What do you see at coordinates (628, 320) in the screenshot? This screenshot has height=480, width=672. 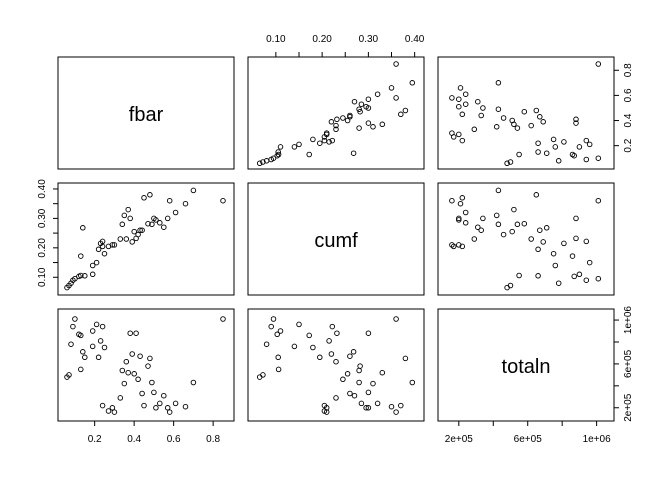 I see `right-tick-label-totaln: 1e+06` at bounding box center [628, 320].